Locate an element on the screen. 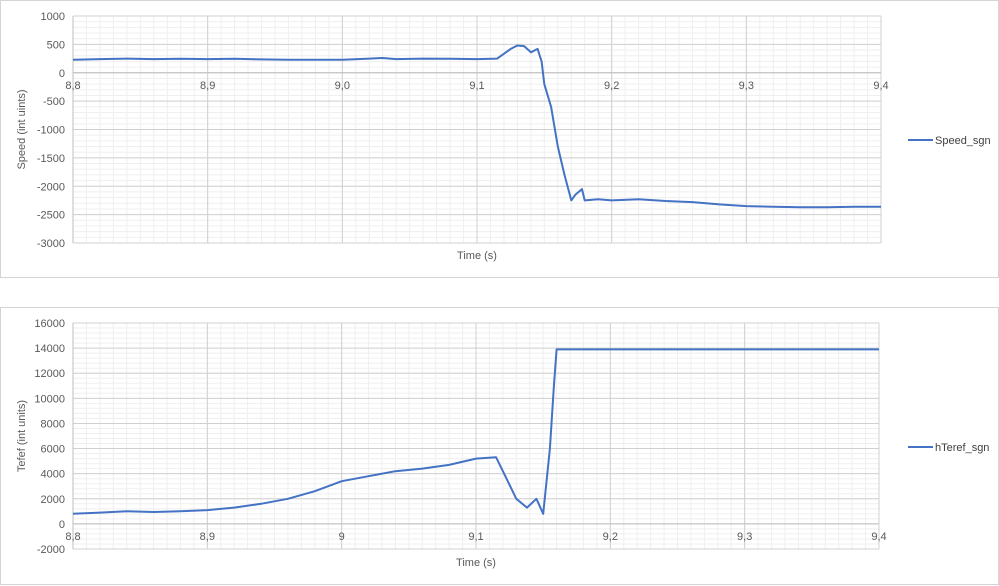 The image size is (999, 586). x-tick-label: 9 is located at coordinates (342, 537).